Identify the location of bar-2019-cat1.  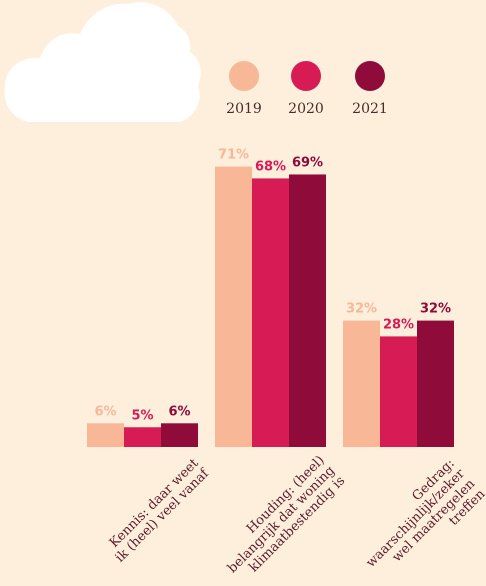
(105, 435).